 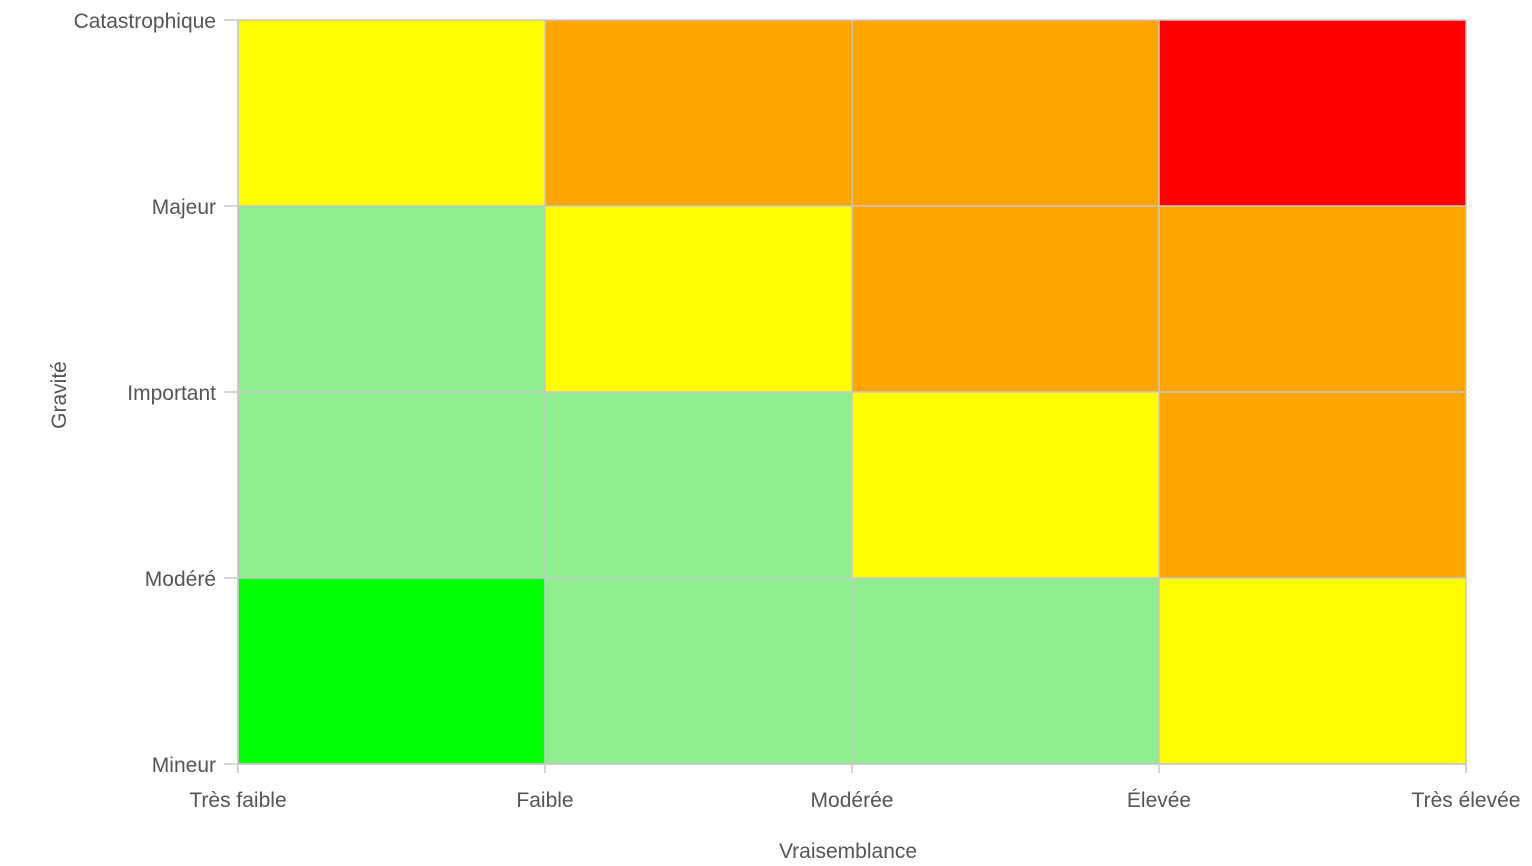 I want to click on y-tick-label: Modéré, so click(x=180, y=579).